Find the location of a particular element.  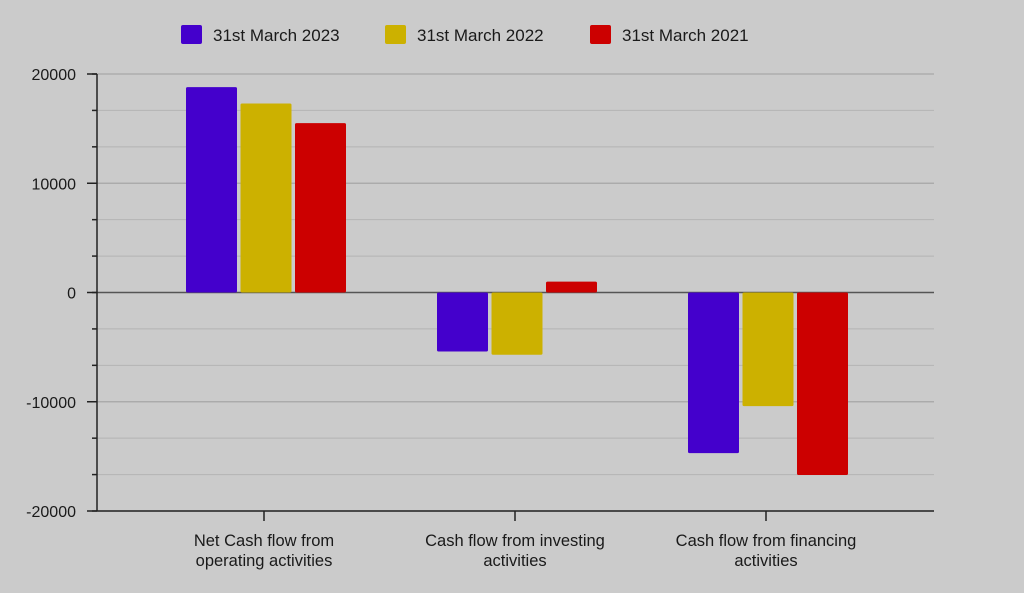

x-tick-label: Net Cash flow from is located at coordinates (264, 541).